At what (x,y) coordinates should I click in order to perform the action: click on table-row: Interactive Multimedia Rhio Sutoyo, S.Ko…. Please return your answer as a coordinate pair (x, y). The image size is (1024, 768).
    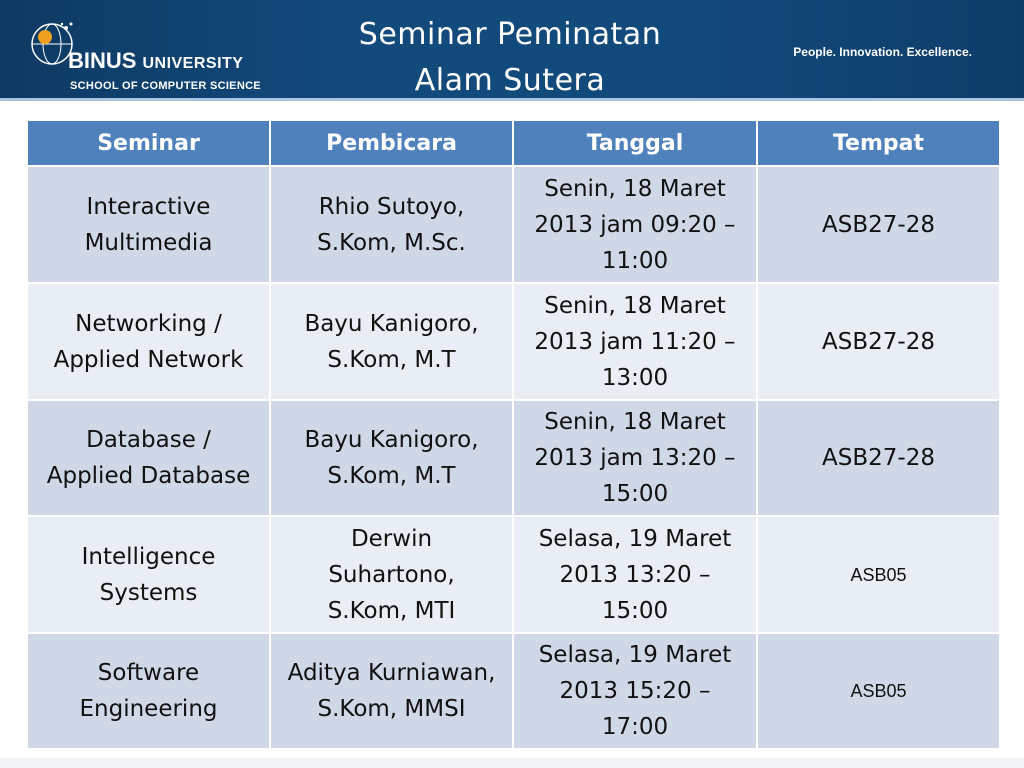
    Looking at the image, I should click on (513, 224).